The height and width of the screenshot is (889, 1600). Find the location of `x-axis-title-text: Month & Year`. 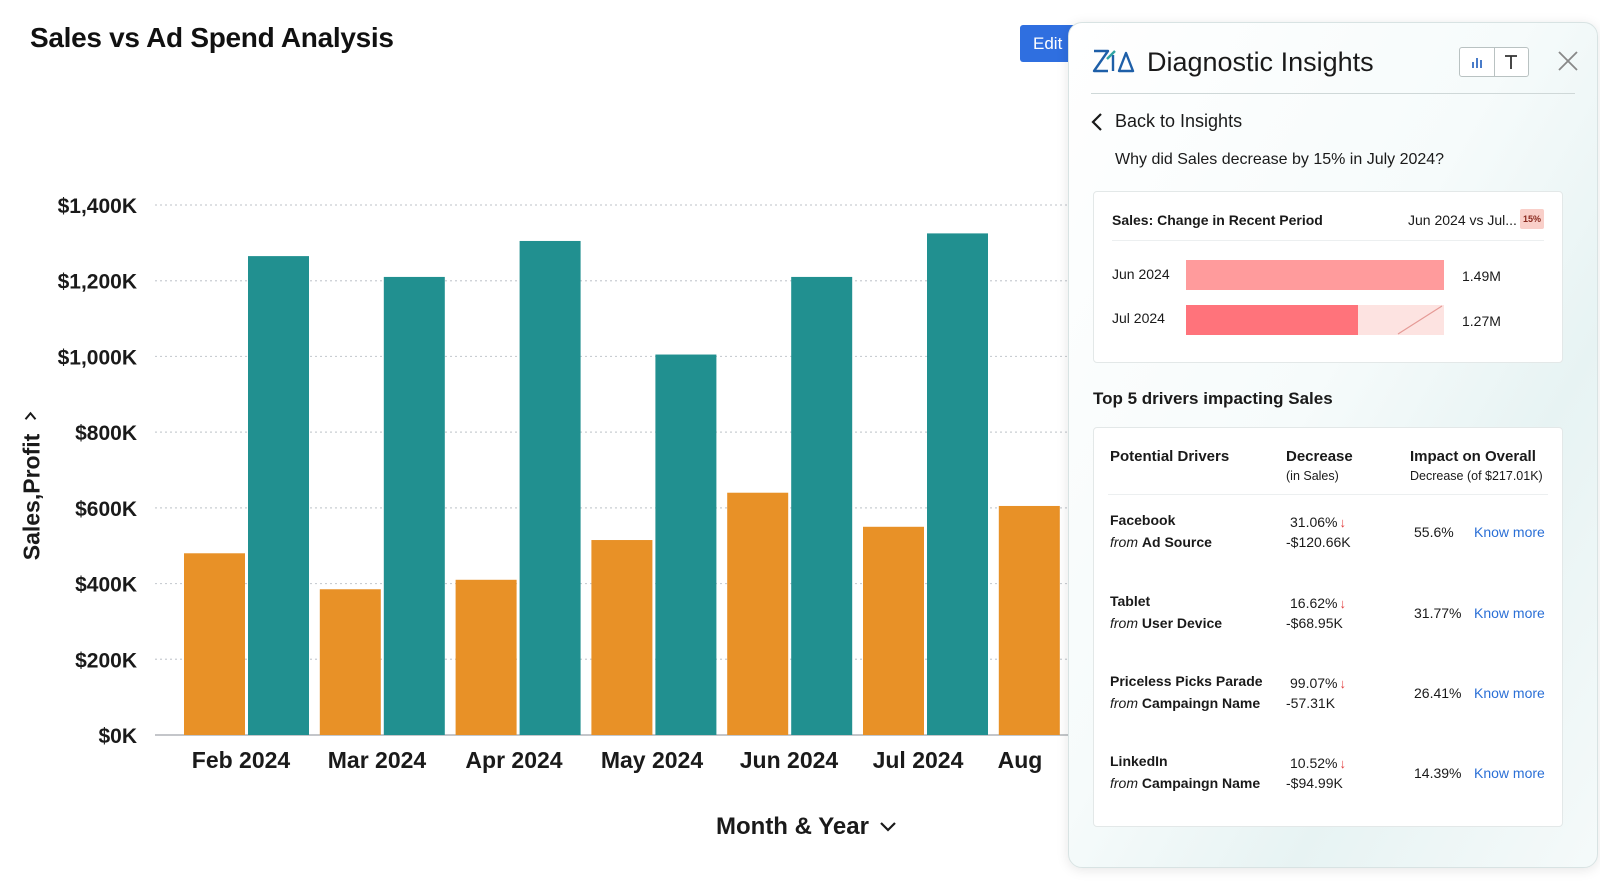

x-axis-title-text: Month & Year is located at coordinates (792, 826).